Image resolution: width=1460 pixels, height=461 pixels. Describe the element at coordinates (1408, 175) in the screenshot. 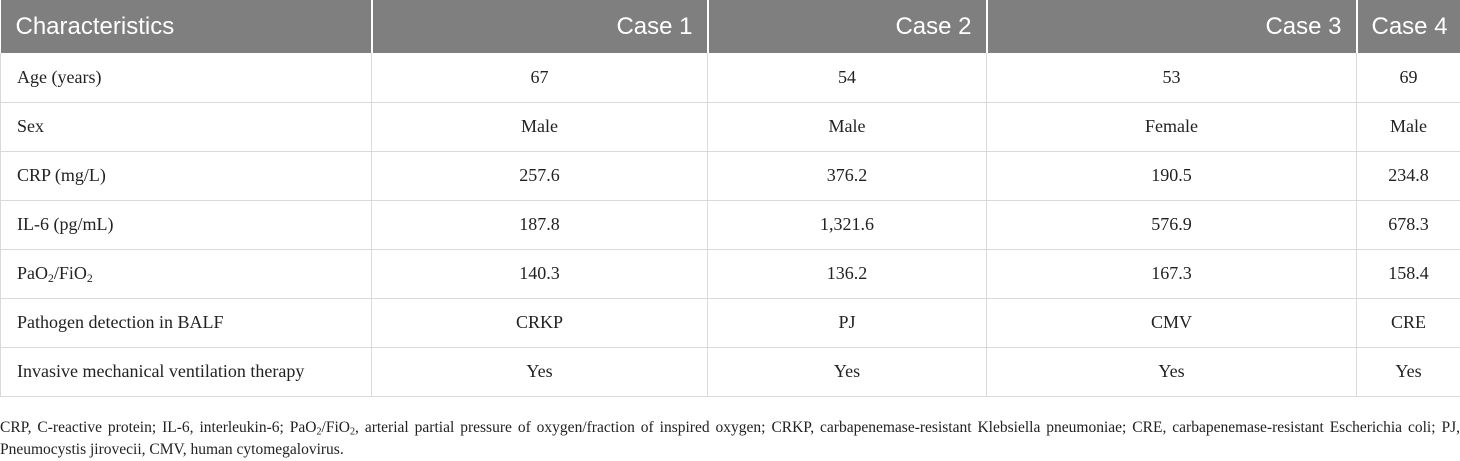

I see `cell-value: 234.8` at that location.